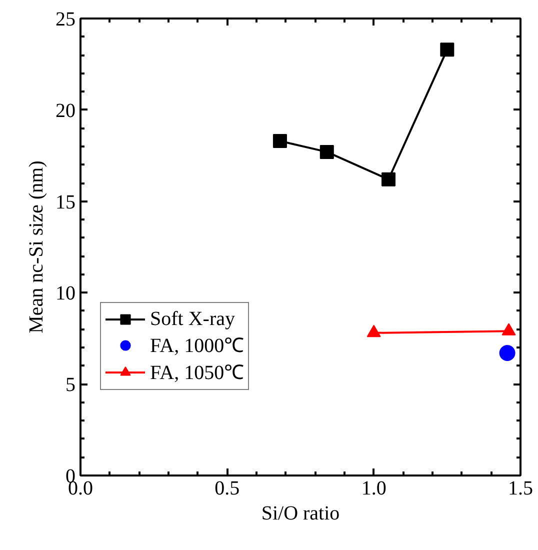  Describe the element at coordinates (66, 111) in the screenshot. I see `y-tick-label: 20` at that location.